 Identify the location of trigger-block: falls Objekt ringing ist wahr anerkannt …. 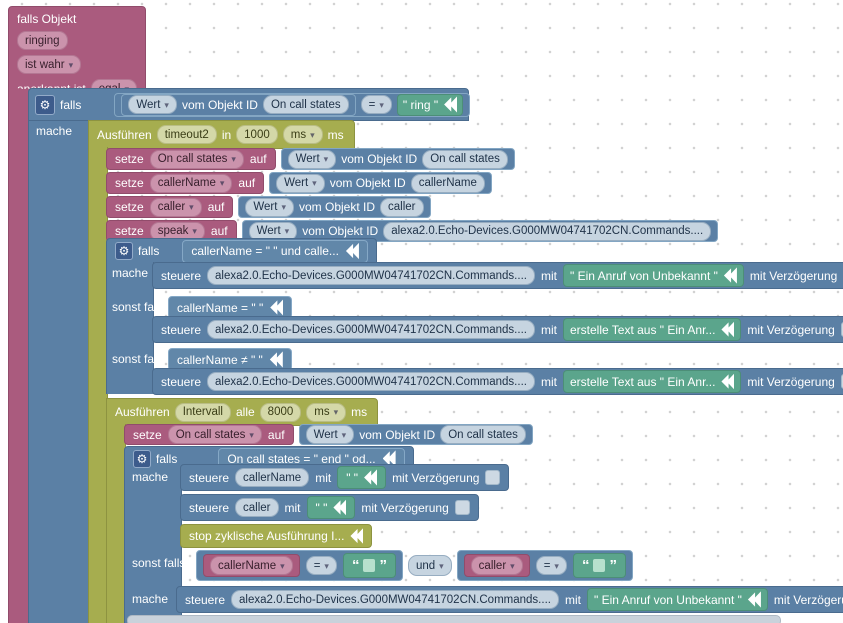
(77, 52).